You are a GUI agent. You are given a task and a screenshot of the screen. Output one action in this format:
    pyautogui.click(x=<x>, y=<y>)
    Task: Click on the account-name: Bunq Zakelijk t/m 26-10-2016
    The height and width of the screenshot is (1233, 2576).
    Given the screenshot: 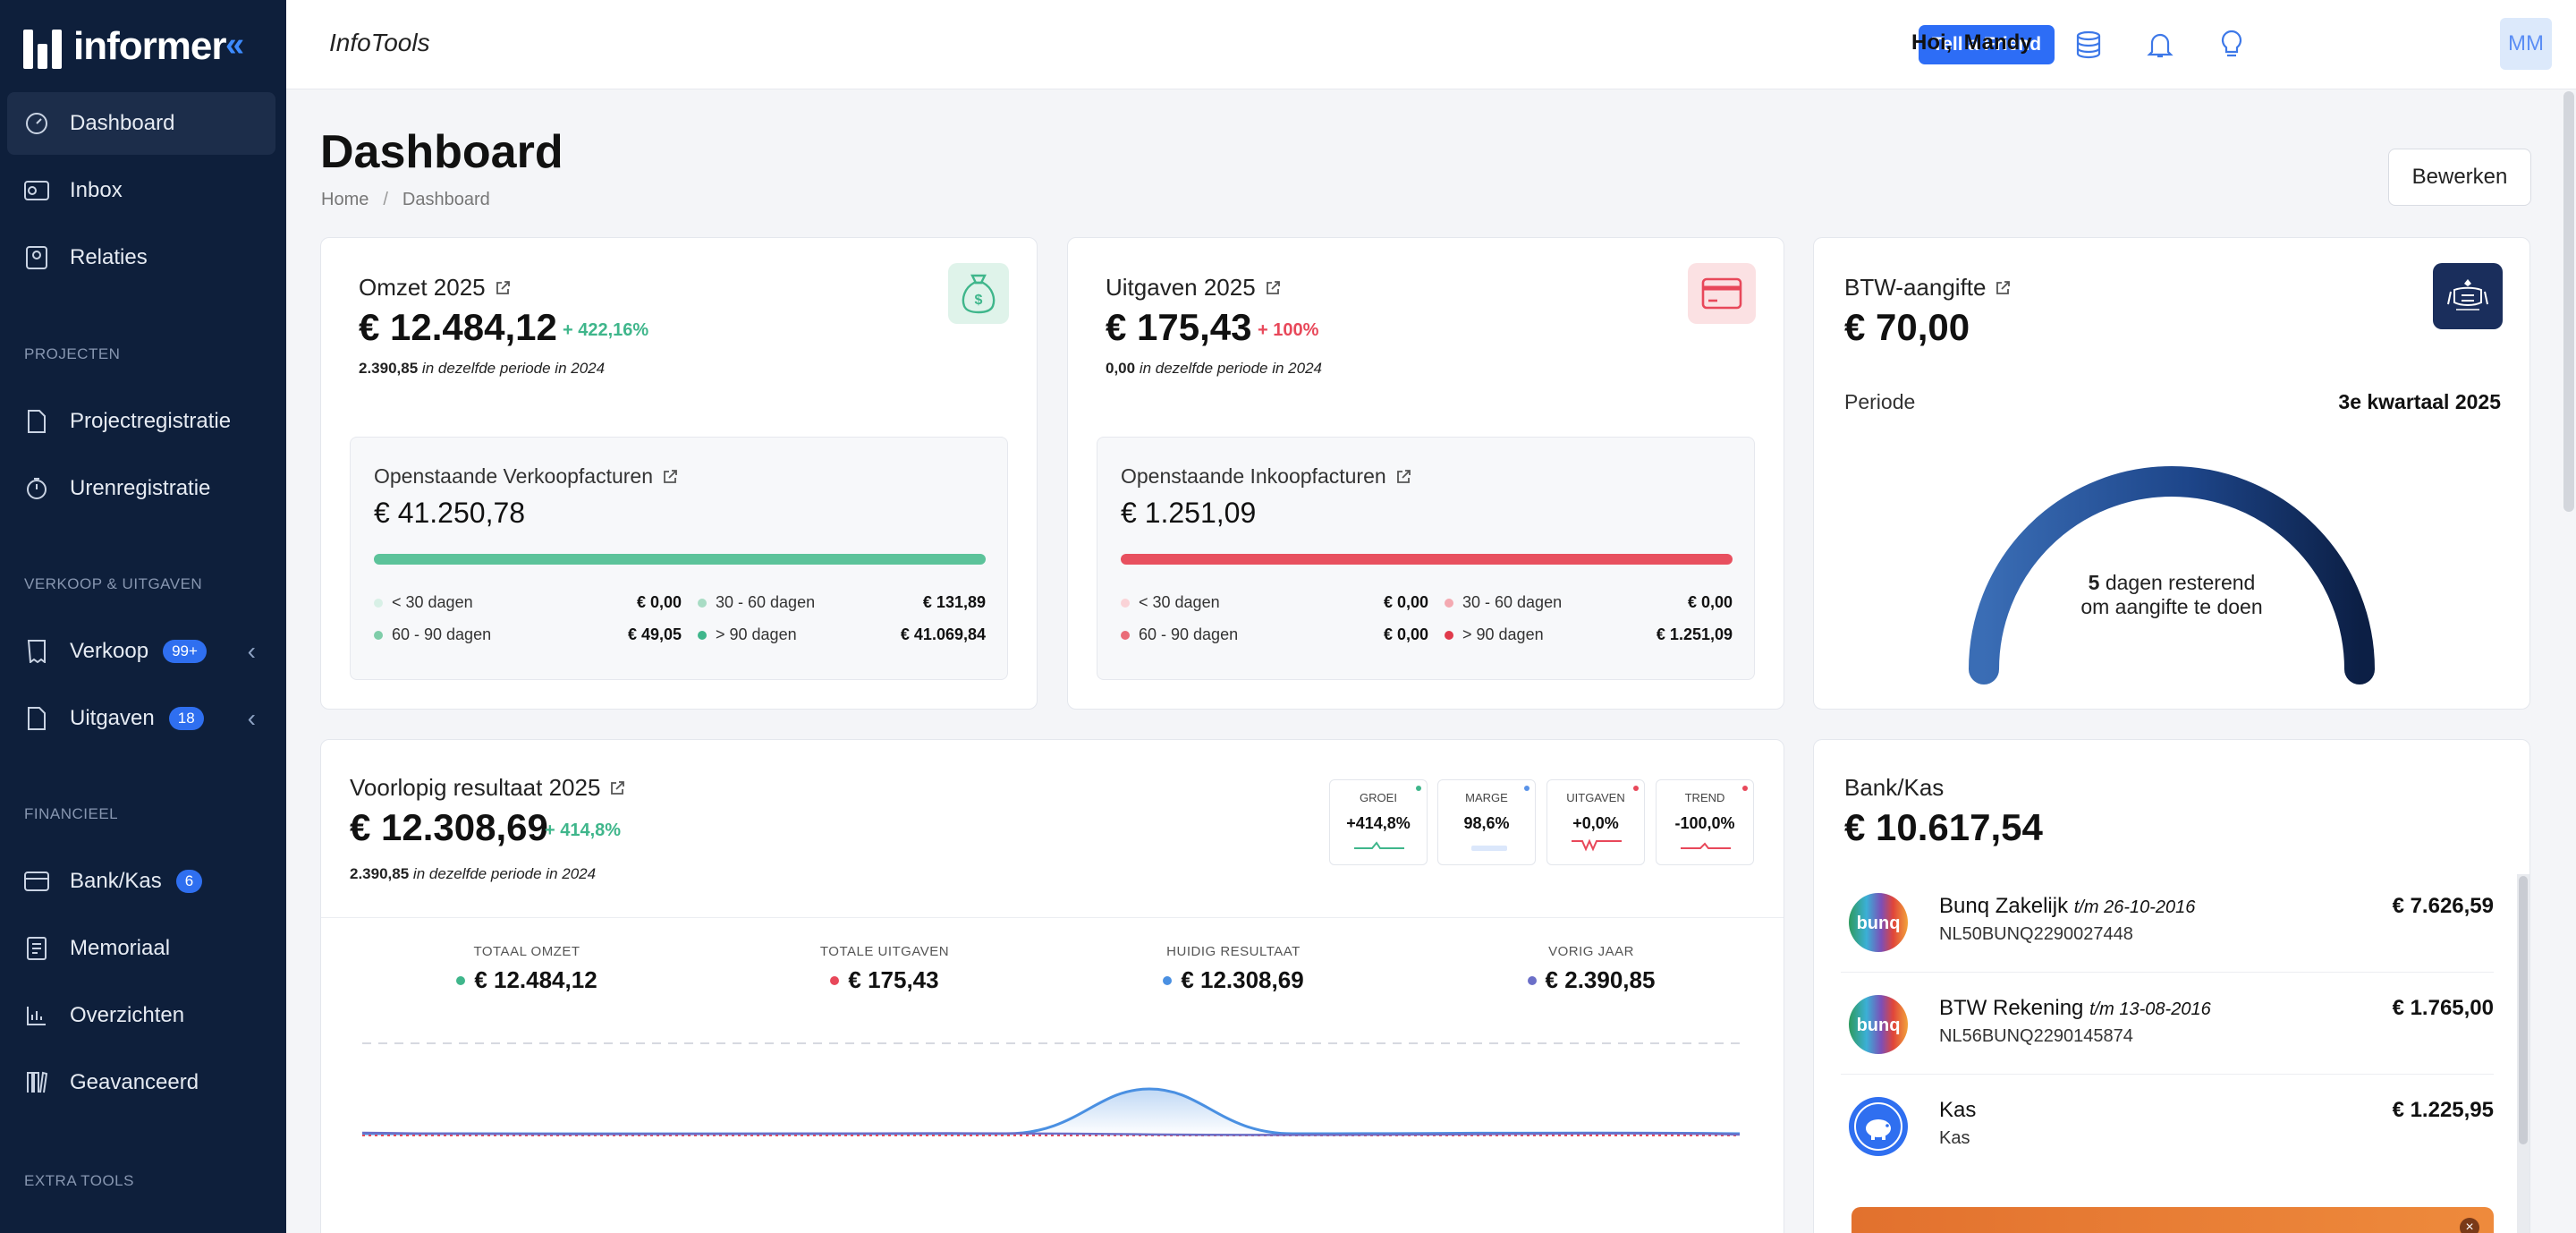 What is the action you would take?
    pyautogui.click(x=2067, y=906)
    